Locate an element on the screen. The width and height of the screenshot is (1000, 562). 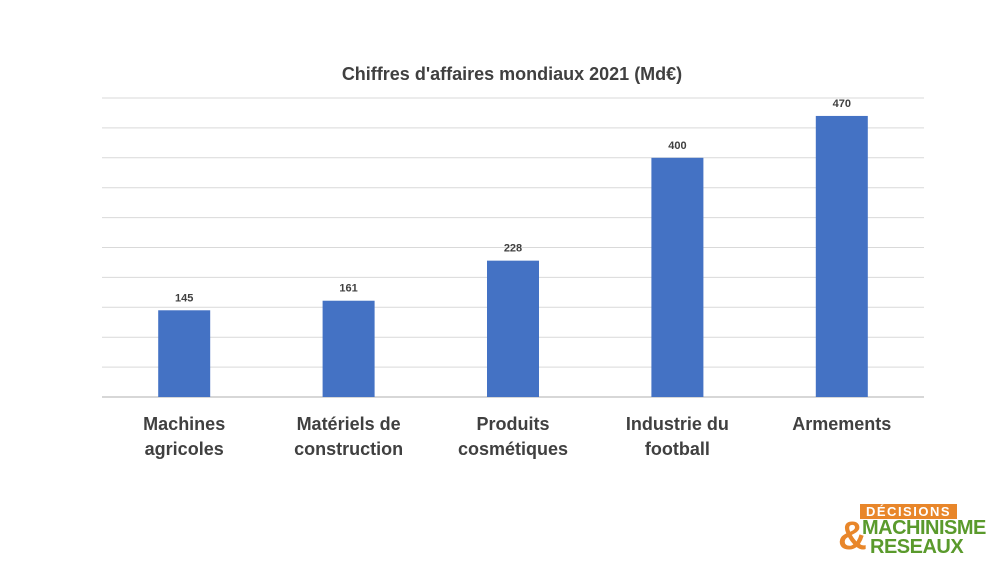
chart-title: Chiffres d'affaires mondiaux 2021 (Md€) is located at coordinates (512, 74).